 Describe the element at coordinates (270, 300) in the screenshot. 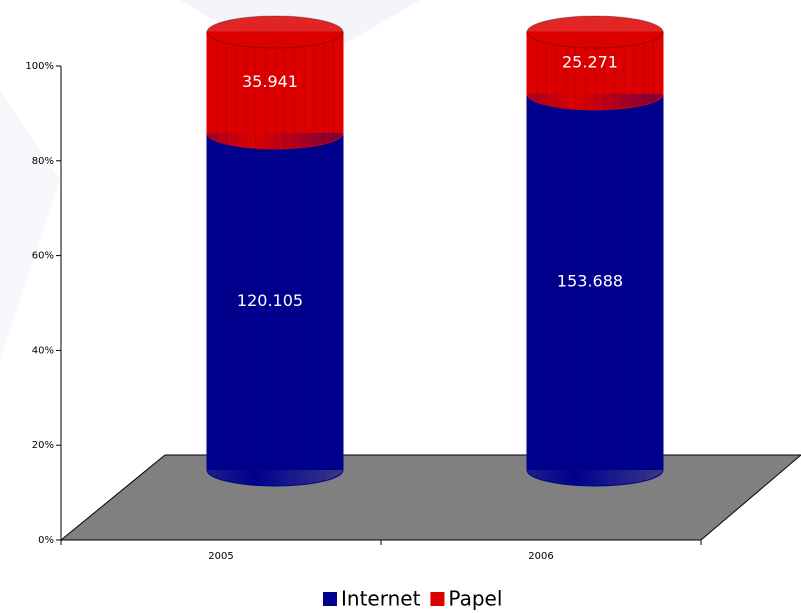

I see `value-label: 120.105` at that location.